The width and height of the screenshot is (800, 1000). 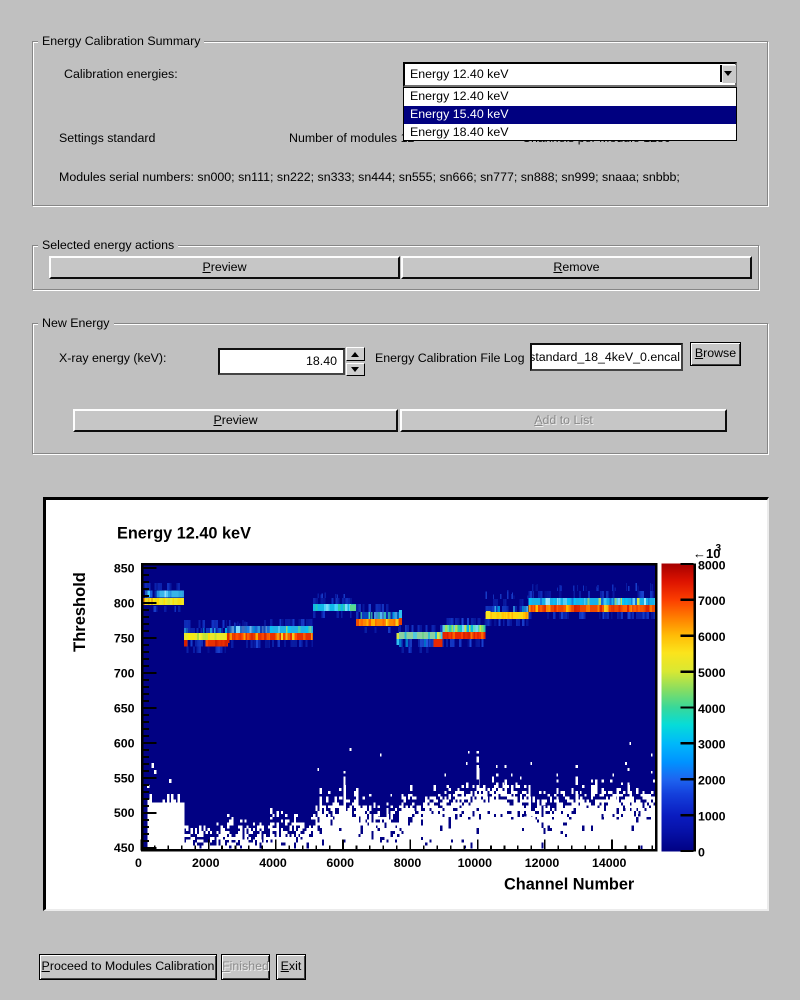 What do you see at coordinates (124, 673) in the screenshot?
I see `svg-text: 700` at bounding box center [124, 673].